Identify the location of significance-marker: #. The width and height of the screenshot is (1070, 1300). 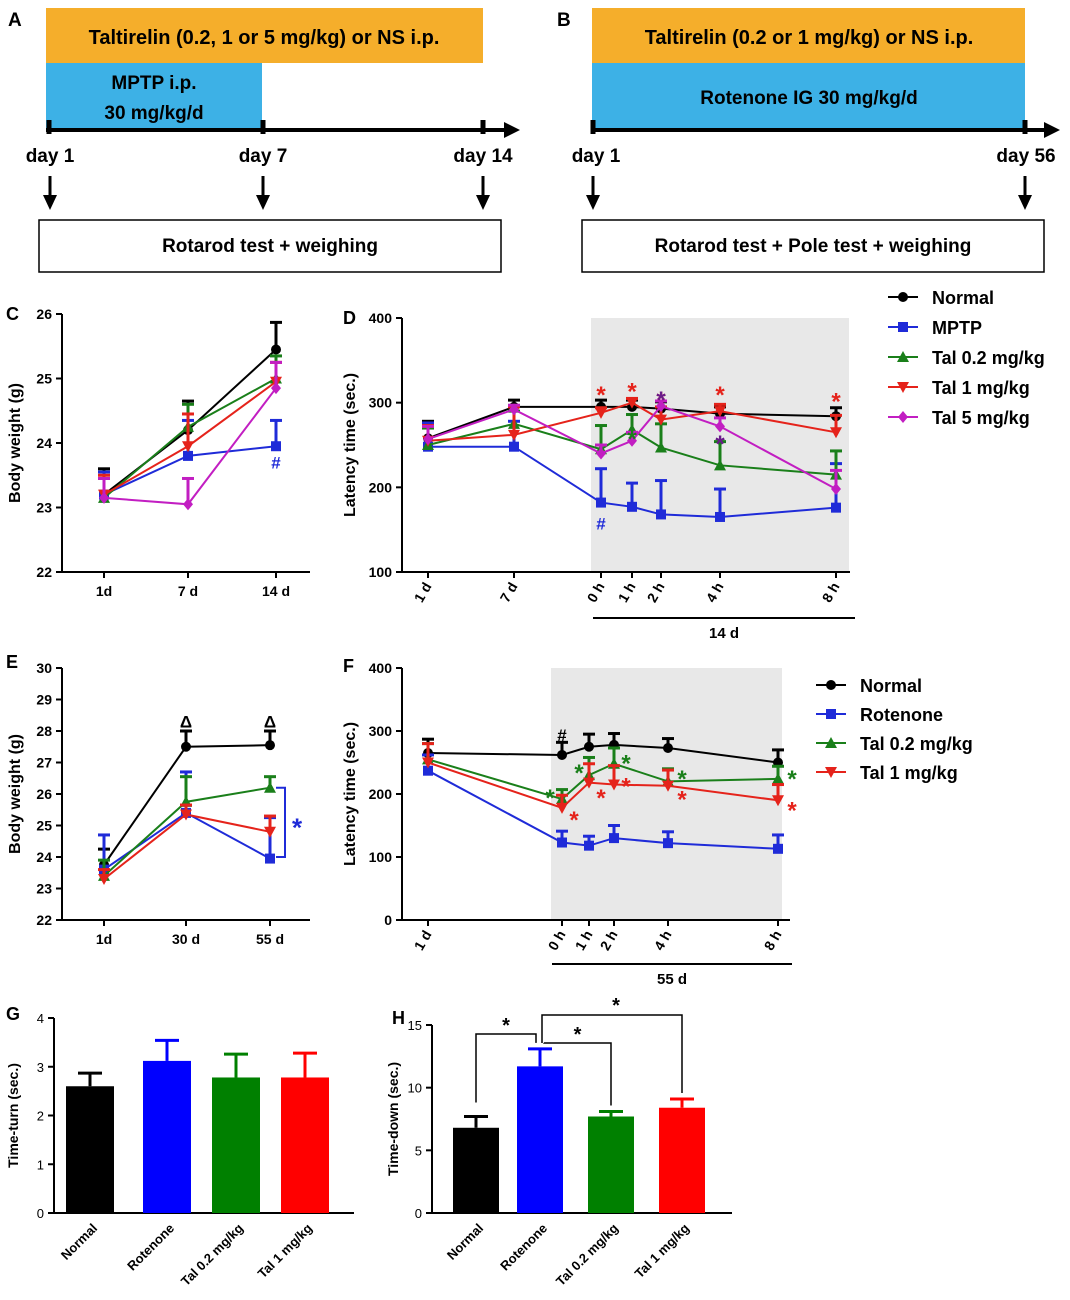
(276, 462).